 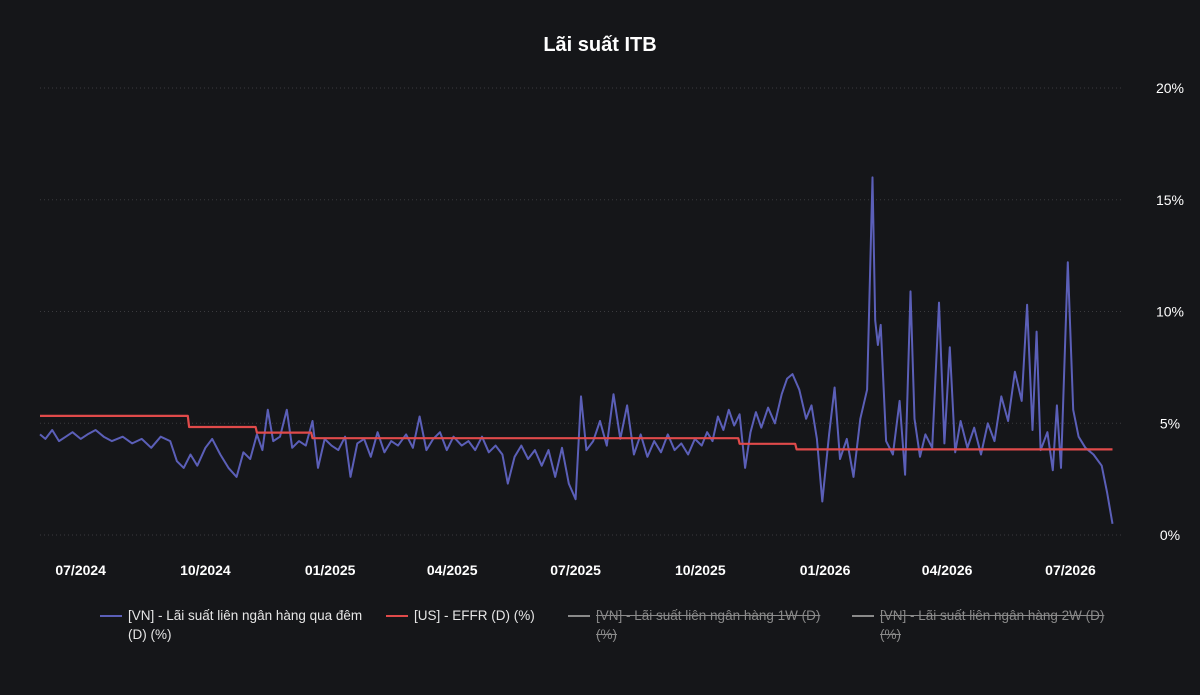 What do you see at coordinates (205, 570) in the screenshot?
I see `x-tick-label: 10/2024` at bounding box center [205, 570].